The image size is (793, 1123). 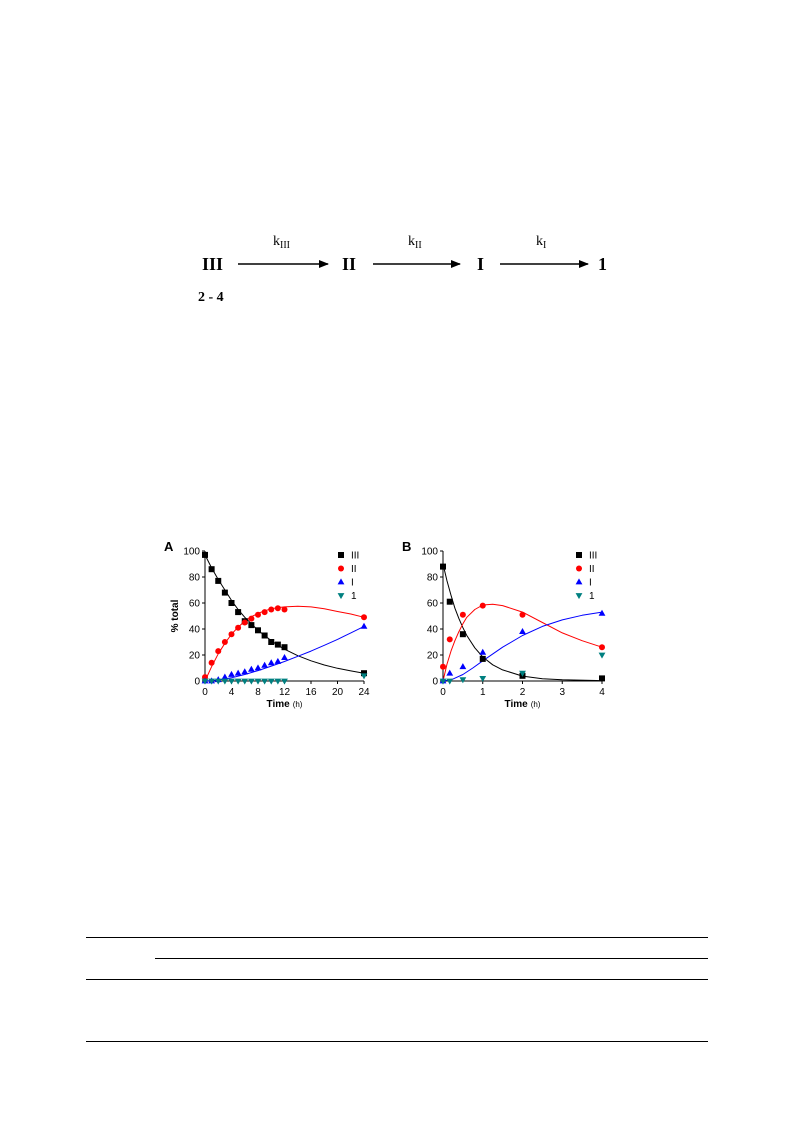 I want to click on table-header-rule, so click(x=431, y=958).